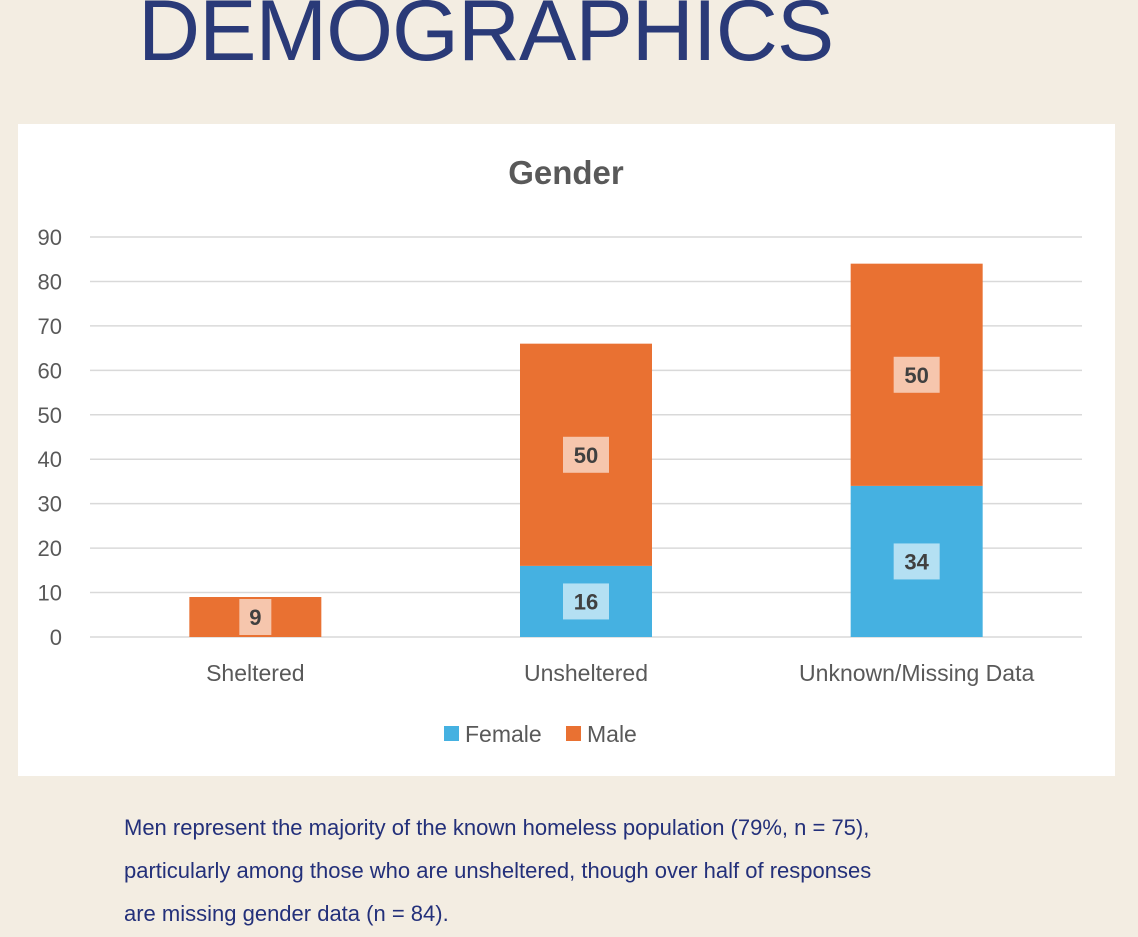 The width and height of the screenshot is (1138, 937). I want to click on data-label: 9, so click(255, 617).